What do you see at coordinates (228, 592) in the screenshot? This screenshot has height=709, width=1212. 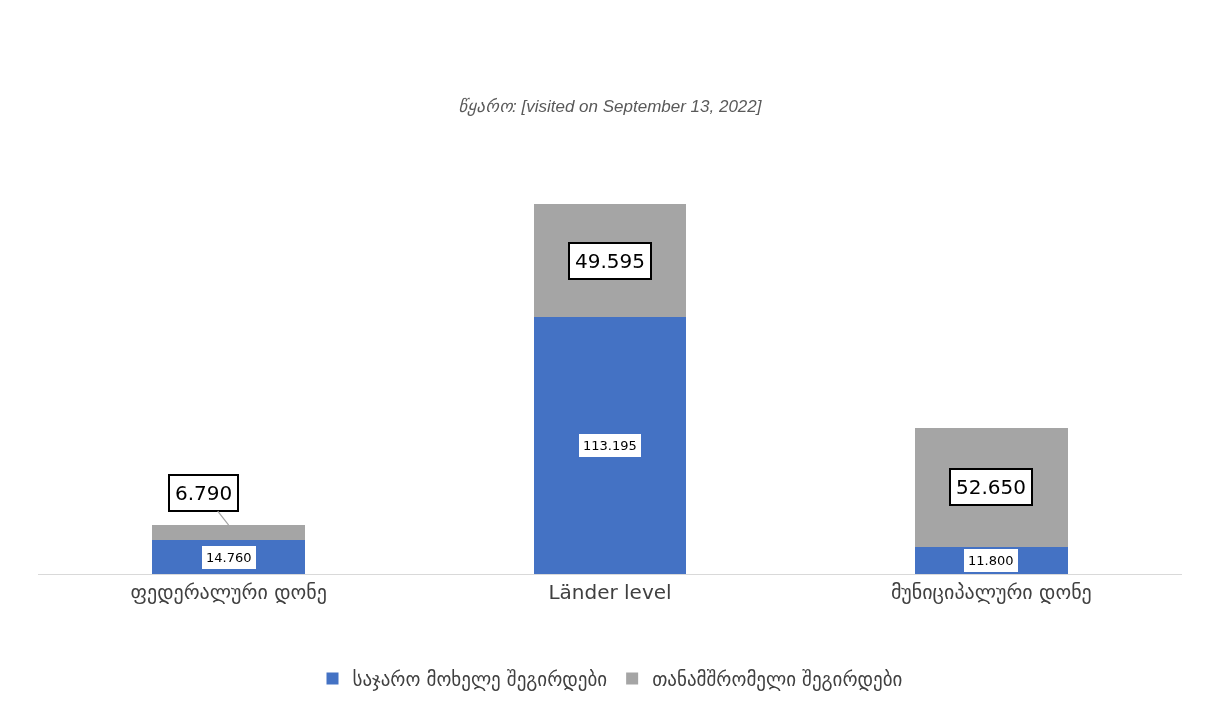 I see `x-tick-label: ფედერალური დონე` at bounding box center [228, 592].